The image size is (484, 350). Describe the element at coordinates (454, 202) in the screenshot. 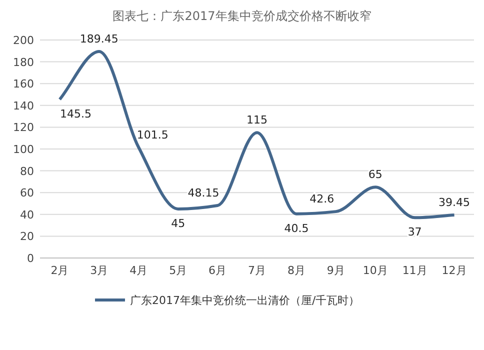

I see `data-label: 39.45` at that location.